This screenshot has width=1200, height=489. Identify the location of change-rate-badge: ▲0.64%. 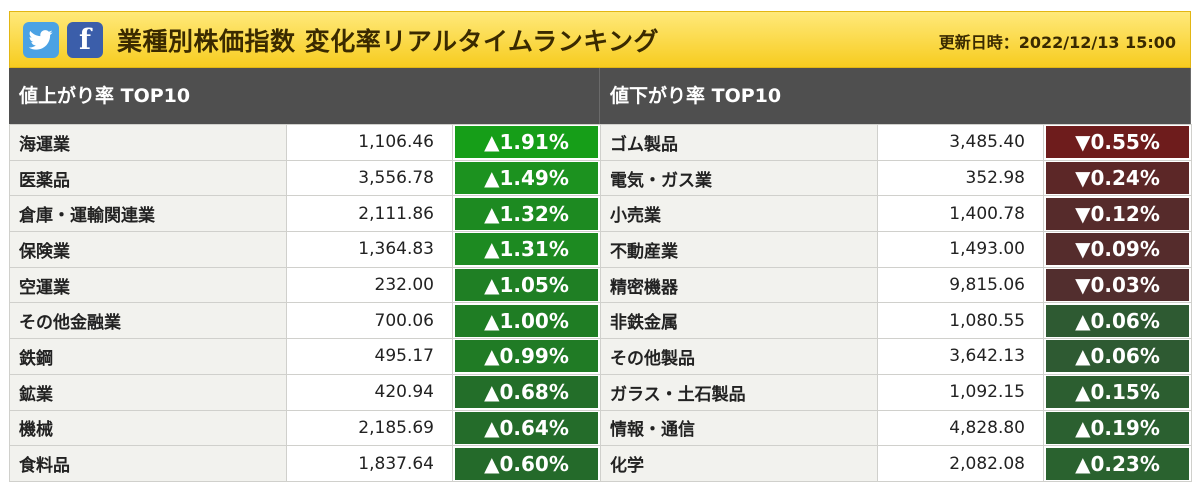
(526, 427).